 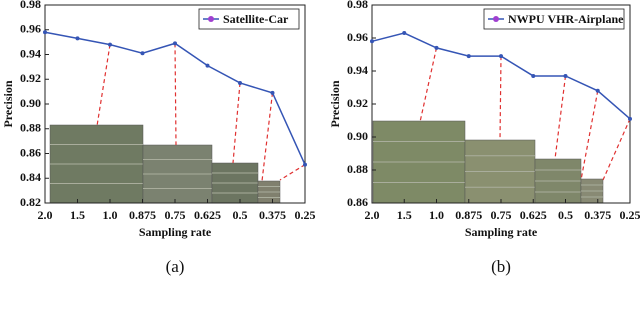 I want to click on legend-label: Satellite-Car, so click(x=256, y=19).